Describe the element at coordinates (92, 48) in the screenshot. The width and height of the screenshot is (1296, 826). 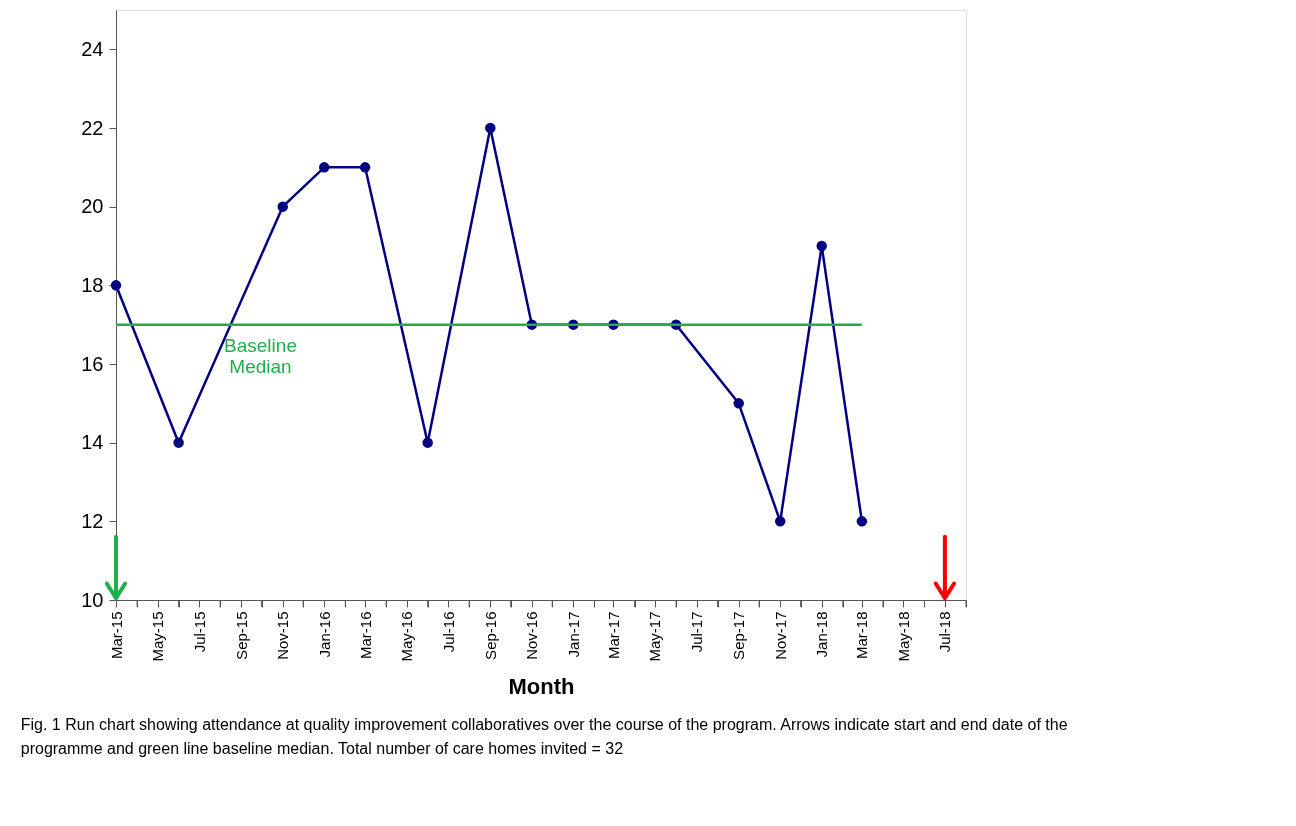
I see `y-tick-label: 24` at that location.